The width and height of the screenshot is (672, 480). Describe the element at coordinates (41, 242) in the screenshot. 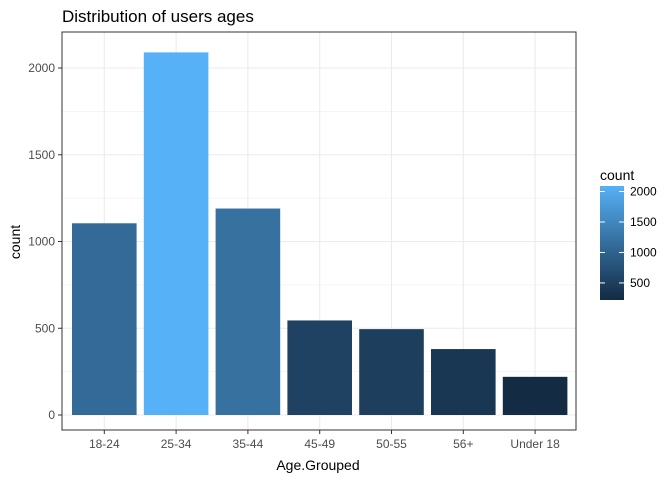

I see `y-tick-label: 1000` at that location.